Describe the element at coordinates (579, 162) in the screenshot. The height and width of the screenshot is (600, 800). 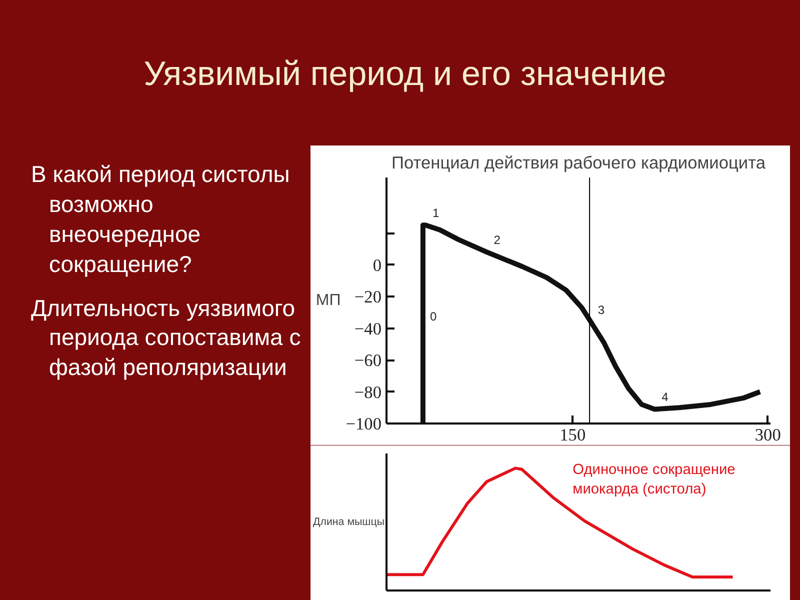
I see `chart-subtitle: Потенциал действия рабочего кардиомиоцита` at that location.